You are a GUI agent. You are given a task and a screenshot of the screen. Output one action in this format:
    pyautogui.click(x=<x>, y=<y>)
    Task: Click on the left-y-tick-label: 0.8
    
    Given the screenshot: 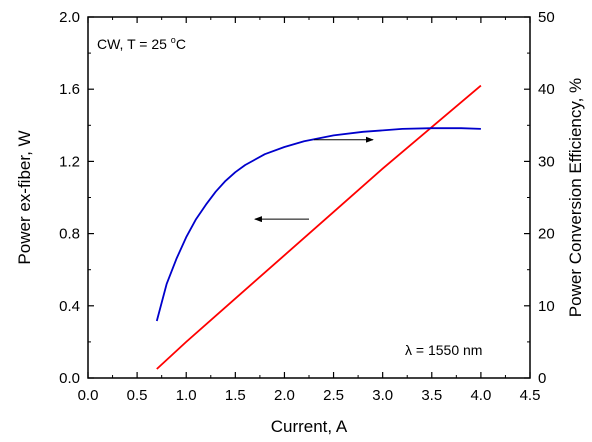 What is the action you would take?
    pyautogui.click(x=69, y=234)
    